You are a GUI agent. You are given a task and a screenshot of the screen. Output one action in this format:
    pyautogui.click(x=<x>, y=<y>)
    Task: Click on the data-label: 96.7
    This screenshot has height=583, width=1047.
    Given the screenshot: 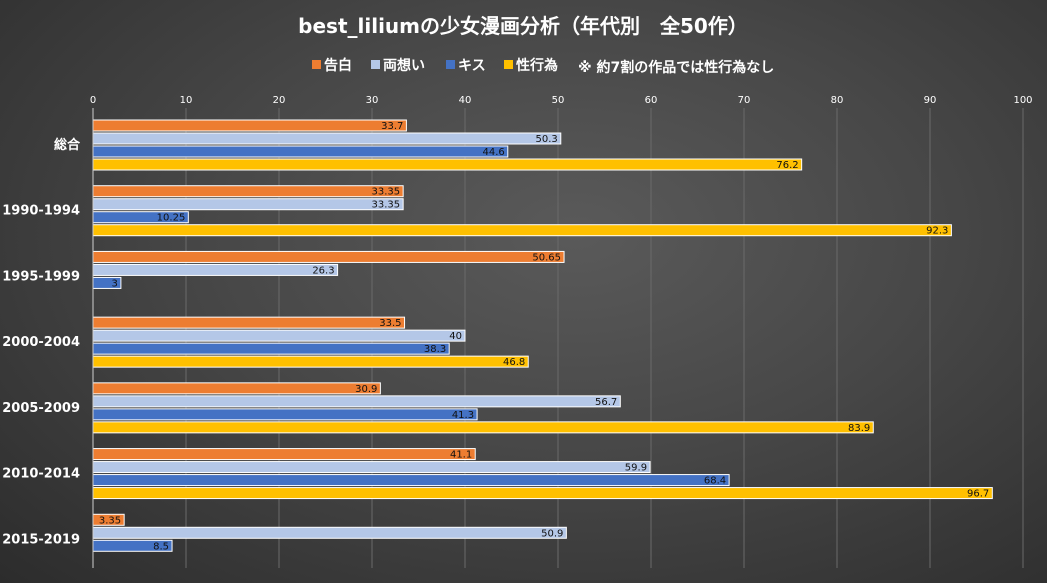 What is the action you would take?
    pyautogui.click(x=978, y=494)
    